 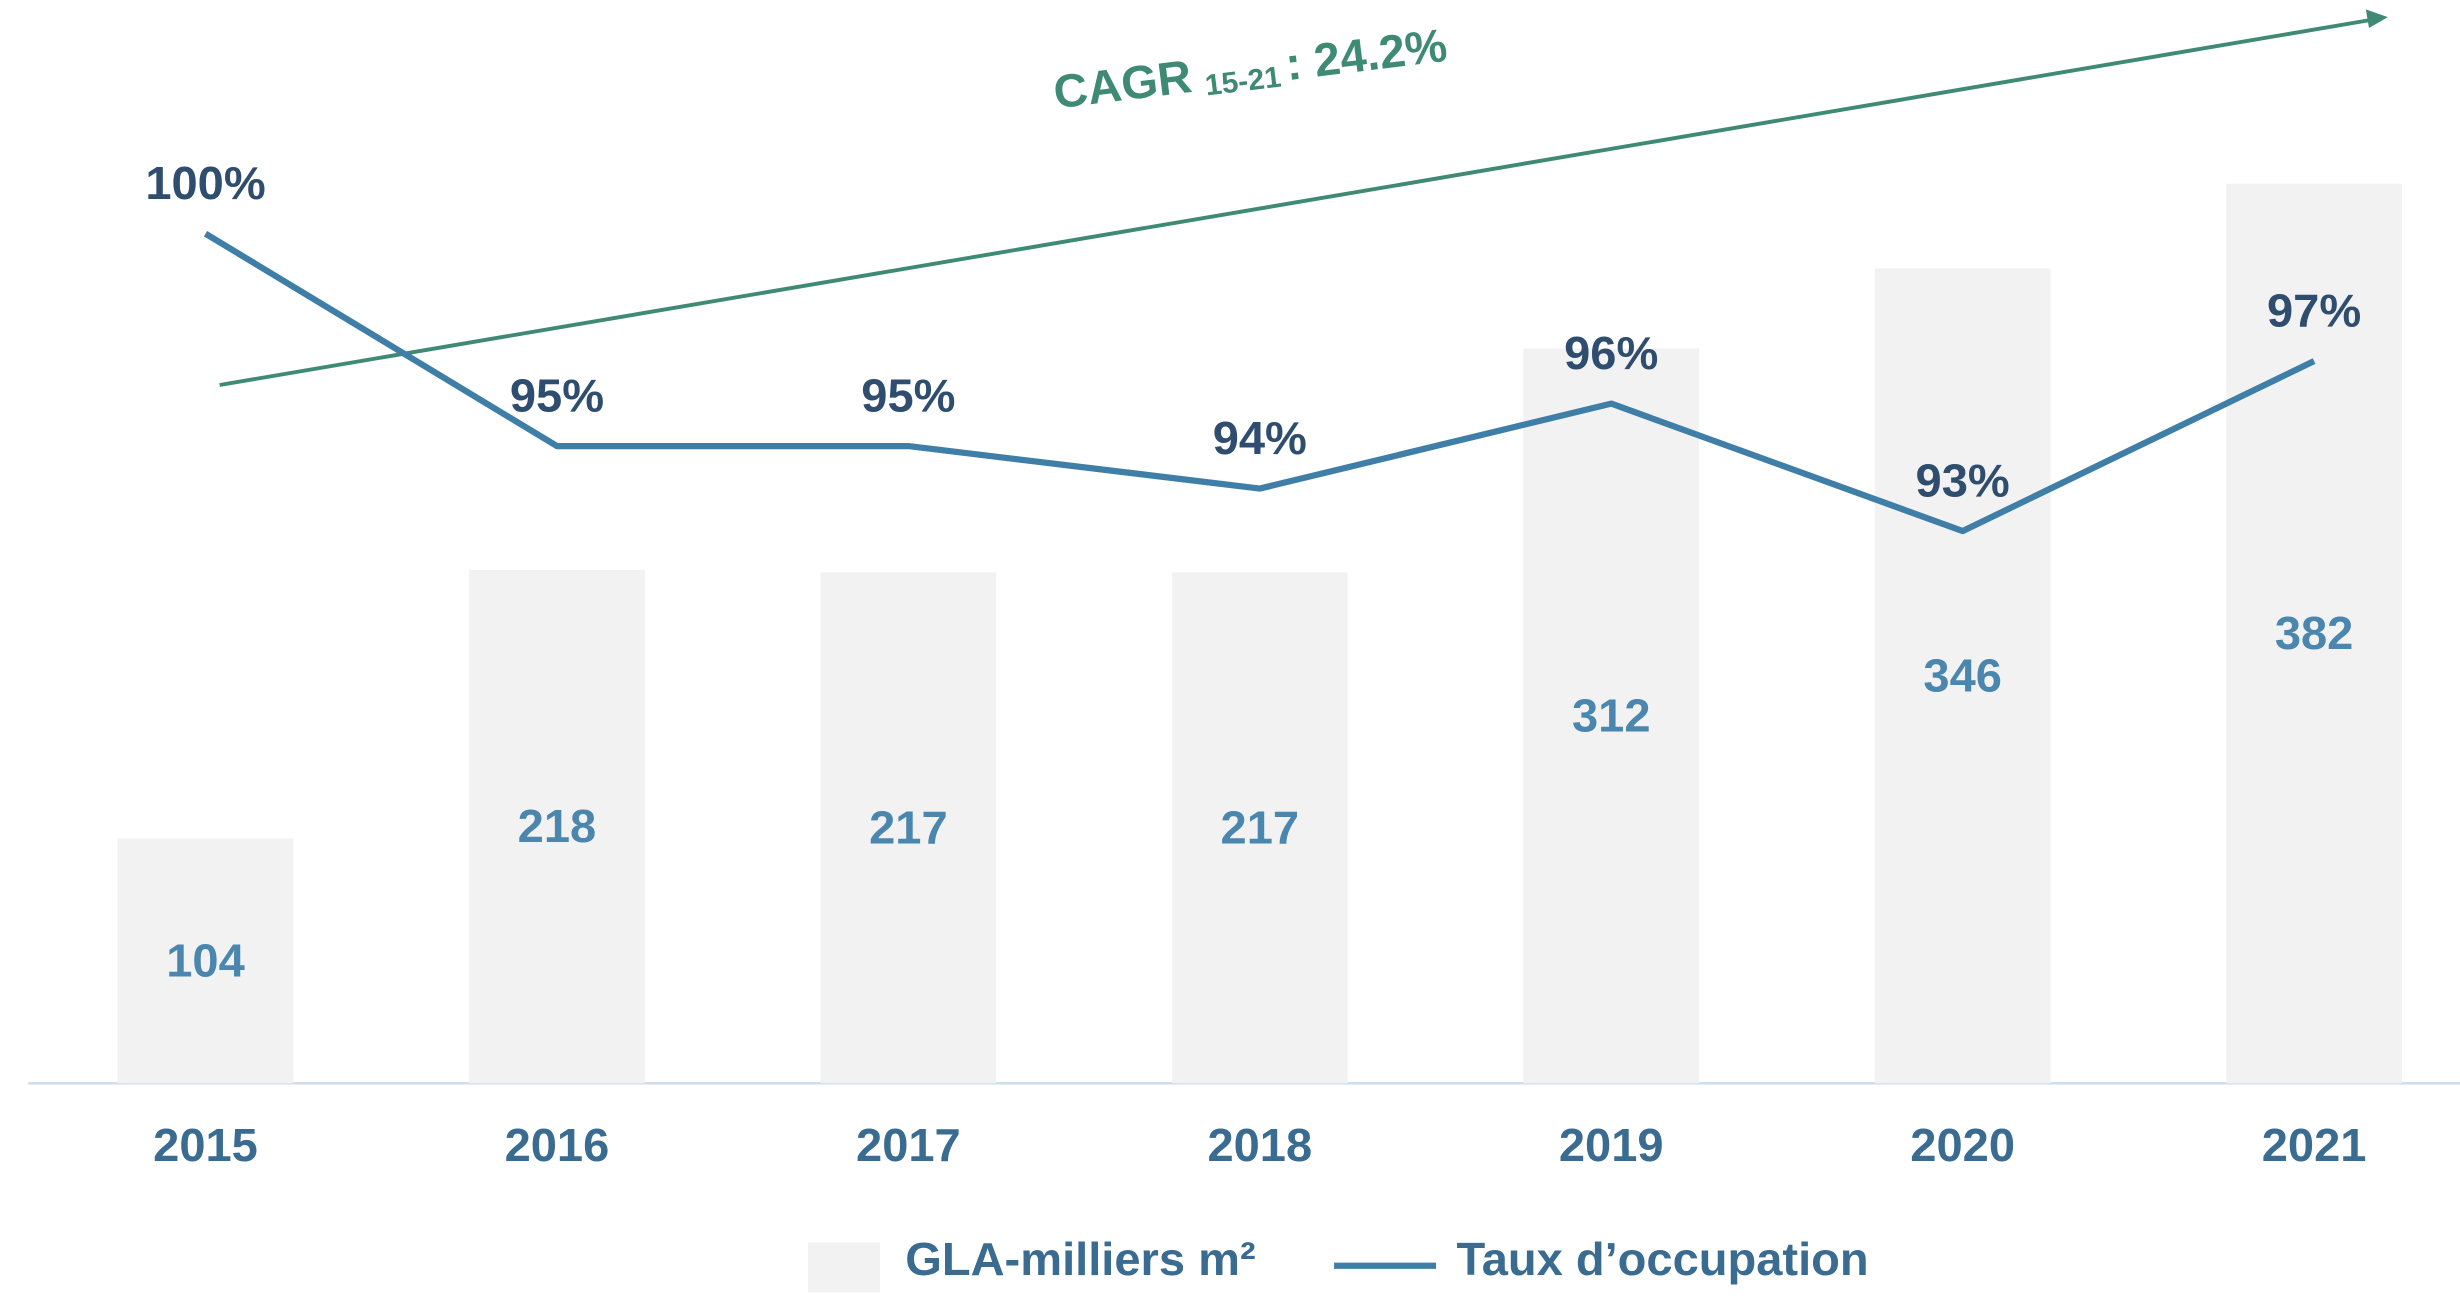 I want to click on x-tick-label: 2015, so click(x=205, y=1145).